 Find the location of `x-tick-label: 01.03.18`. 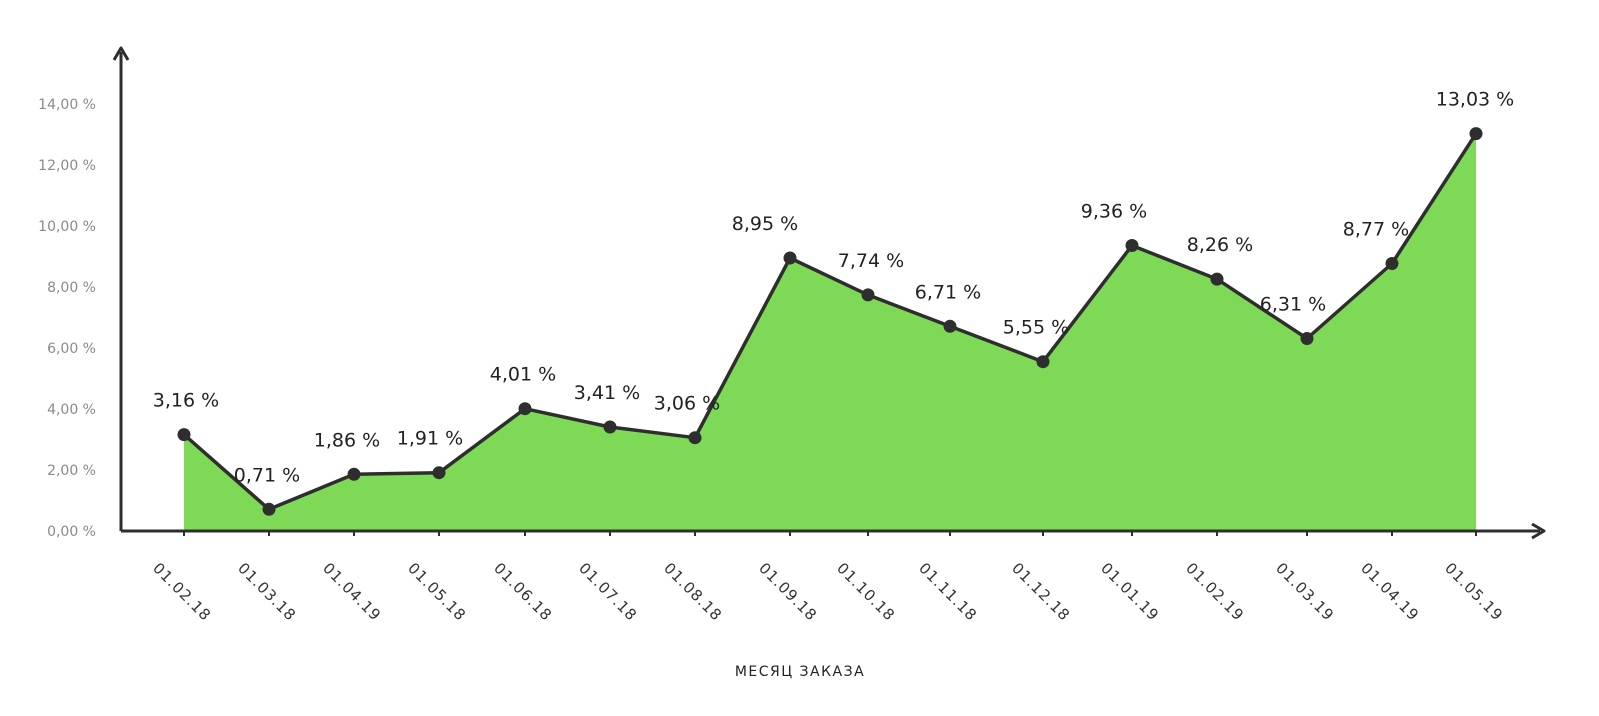

x-tick-label: 01.03.18 is located at coordinates (267, 592).